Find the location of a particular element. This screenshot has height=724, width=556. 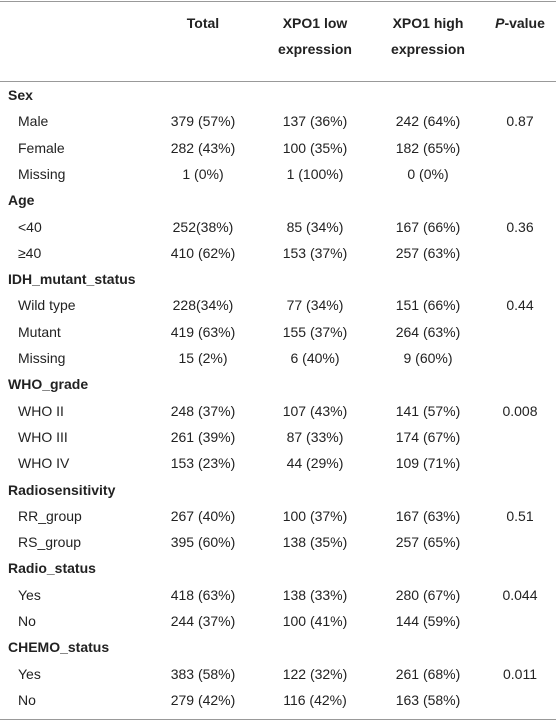

column-header: XPO1 high expression is located at coordinates (428, 36).